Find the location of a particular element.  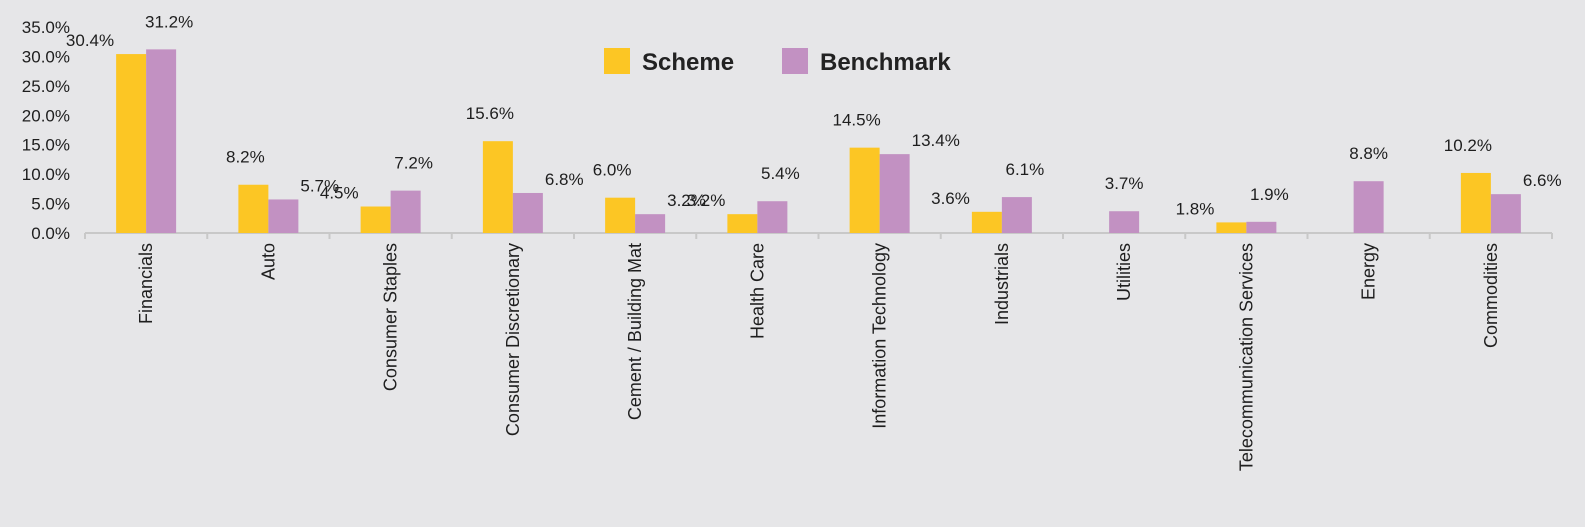

data-label-benchmark: 5.7% is located at coordinates (319, 185).